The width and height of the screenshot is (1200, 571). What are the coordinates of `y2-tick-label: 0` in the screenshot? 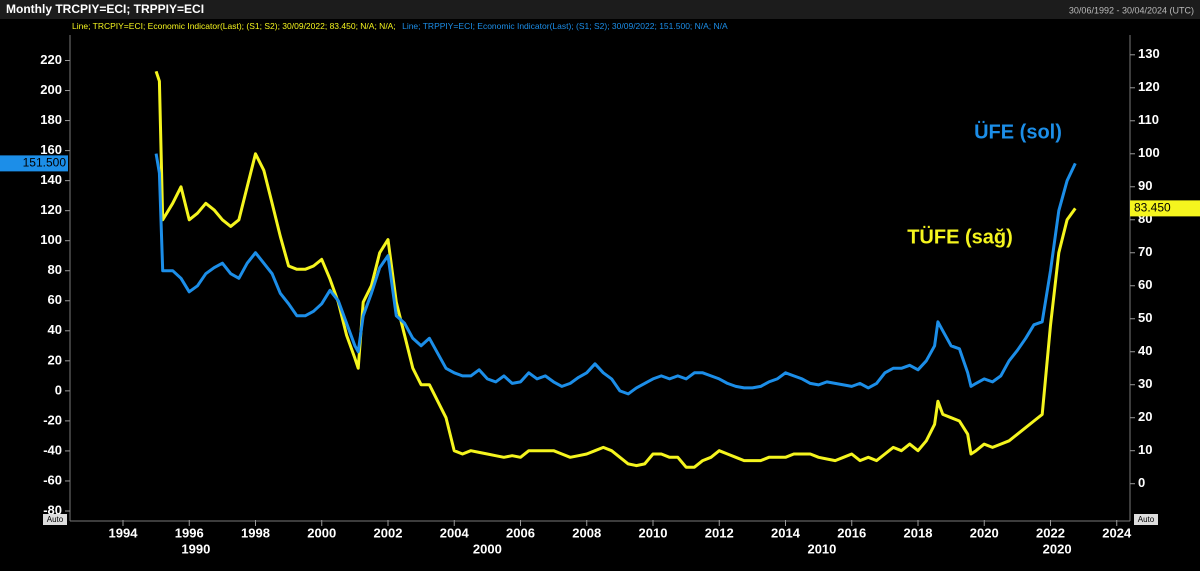 It's located at (1141, 482).